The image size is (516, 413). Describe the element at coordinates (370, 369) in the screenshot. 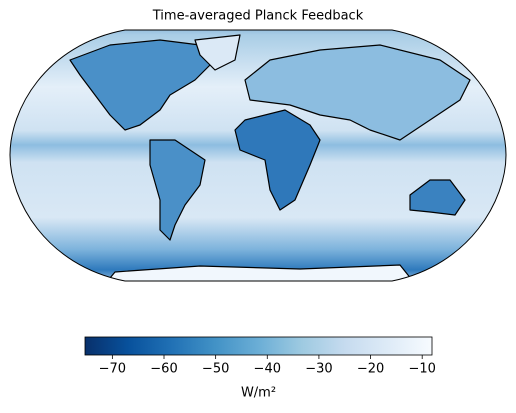

I see `colorbar-tick-label: −20` at that location.